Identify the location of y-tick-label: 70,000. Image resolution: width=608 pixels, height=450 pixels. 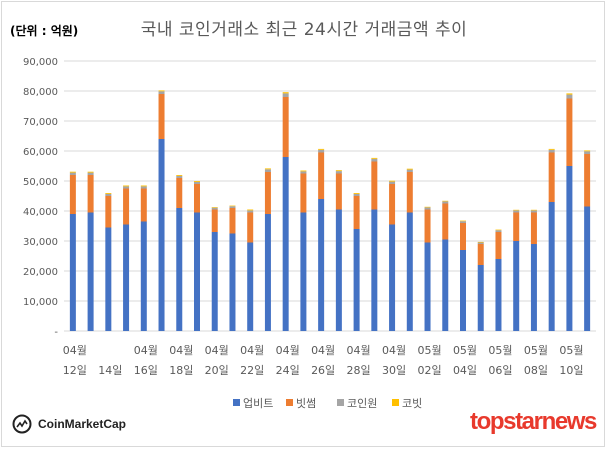
(40, 122).